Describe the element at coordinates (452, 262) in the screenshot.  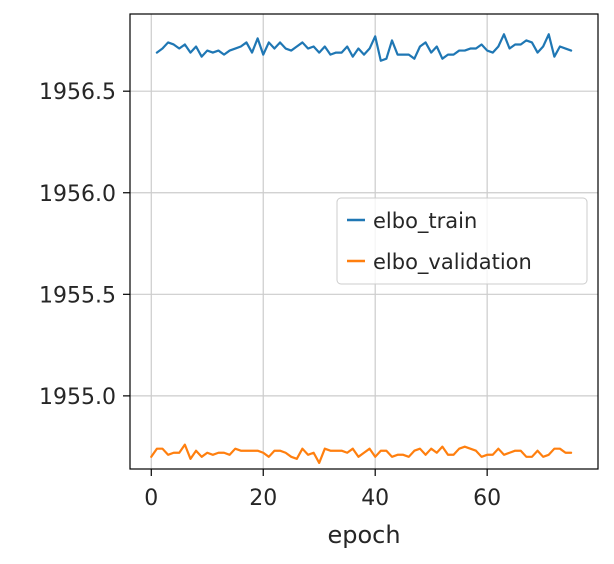
I see `legend-label-elbo-validation: elbo_validation` at that location.